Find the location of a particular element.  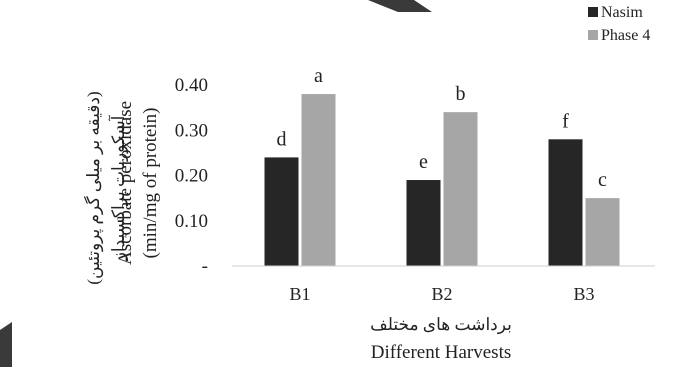

y-tick-label: 0.20 is located at coordinates (191, 176).